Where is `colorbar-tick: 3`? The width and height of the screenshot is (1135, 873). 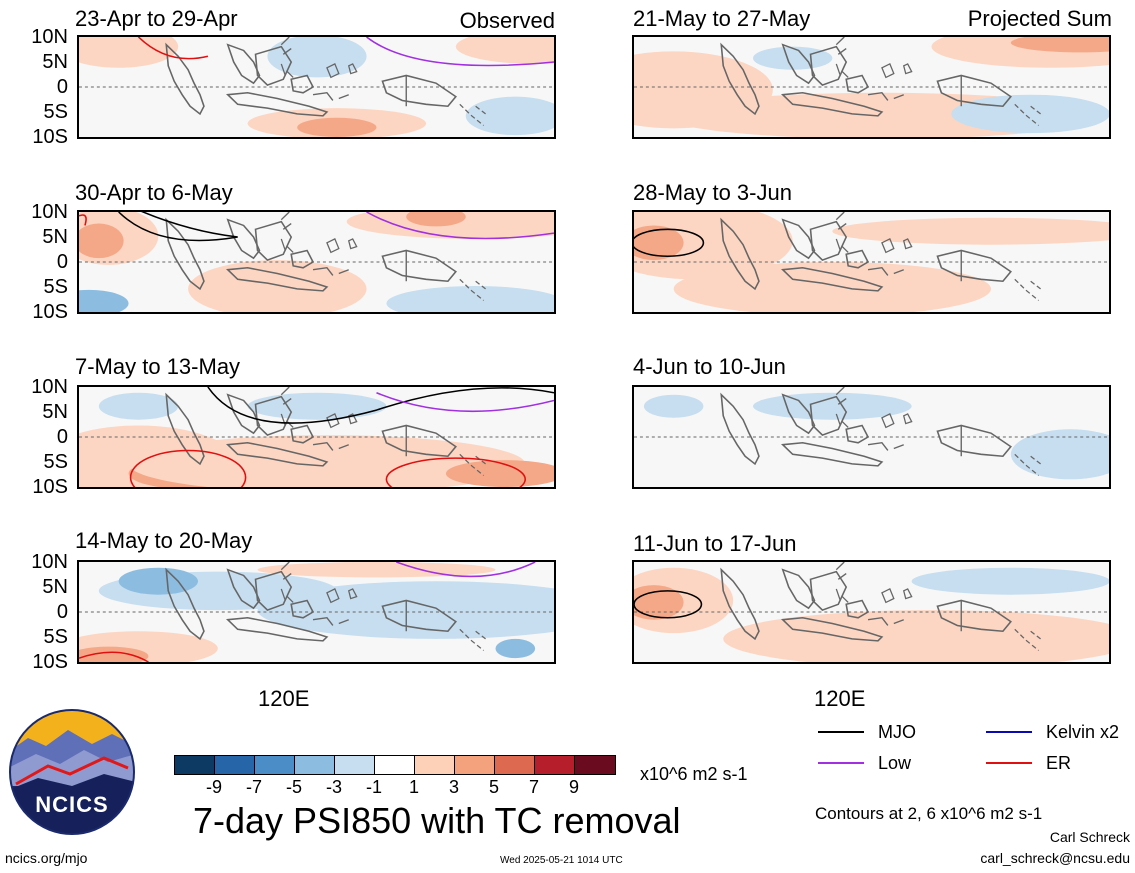 colorbar-tick: 3 is located at coordinates (453, 787).